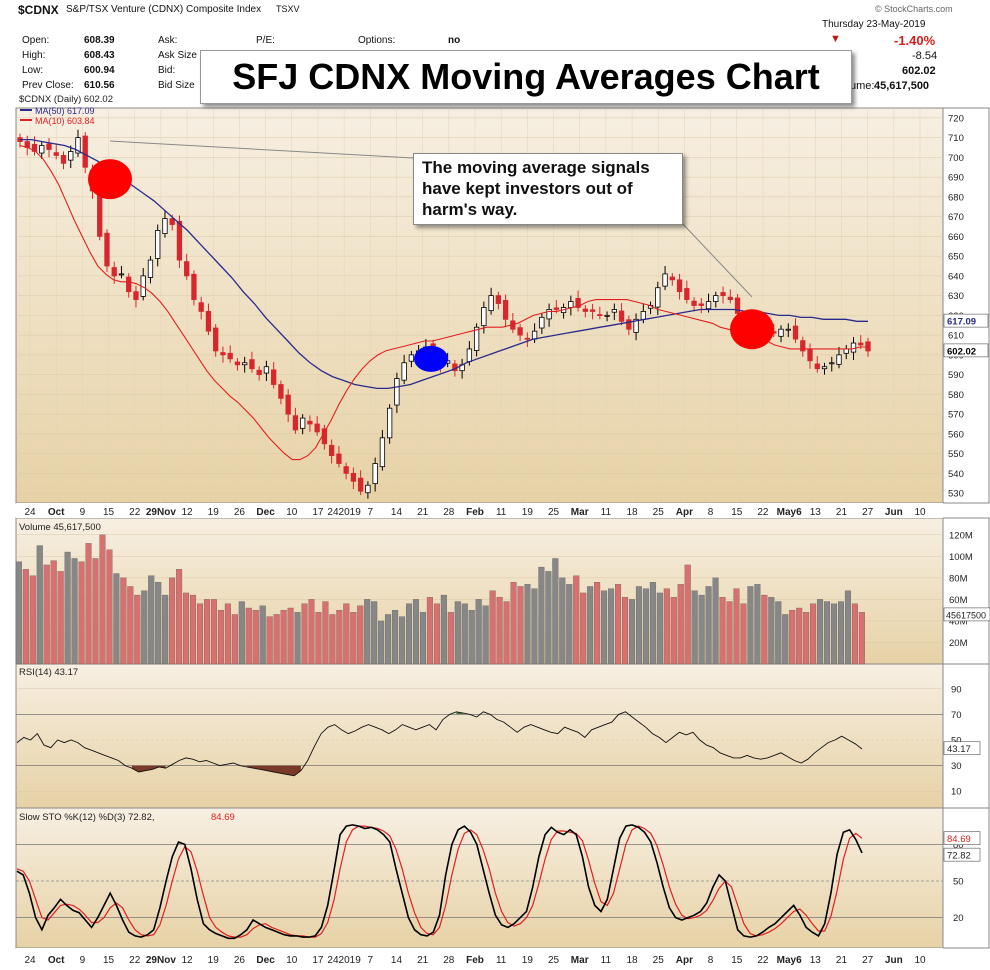 This screenshot has height=970, width=990. I want to click on ma50-flag: 617.09, so click(961, 322).